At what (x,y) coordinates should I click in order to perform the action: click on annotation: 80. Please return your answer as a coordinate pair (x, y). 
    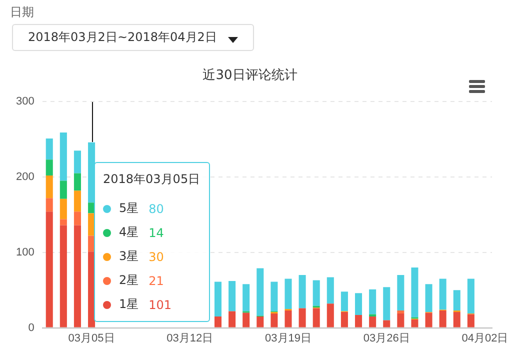
    Looking at the image, I should click on (156, 209).